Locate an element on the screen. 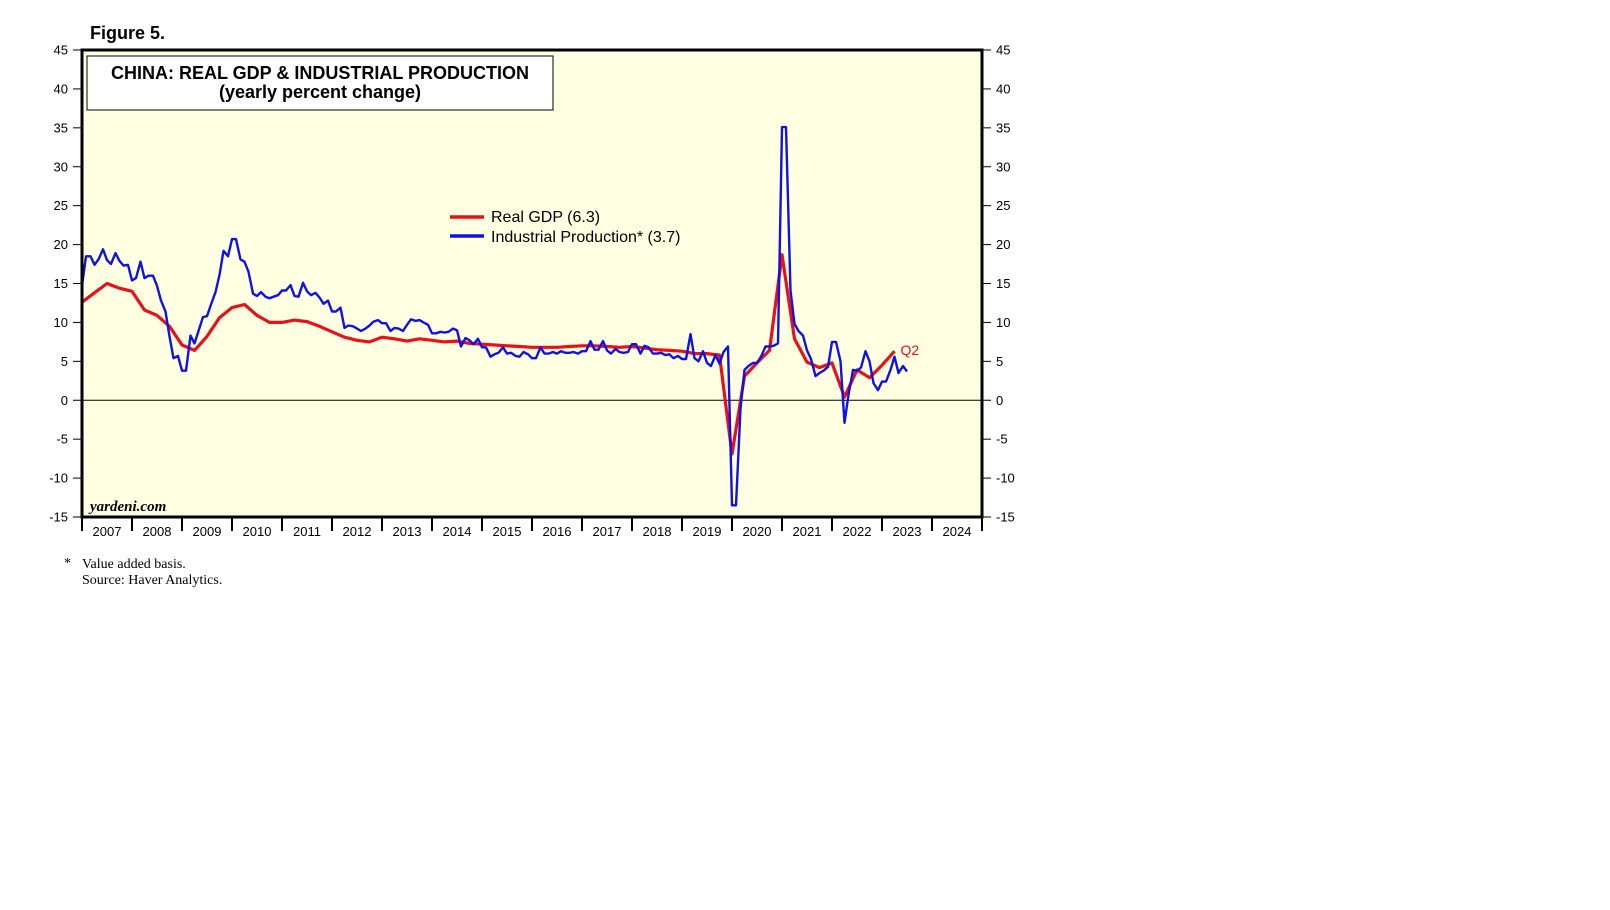 The image size is (1610, 910). footnote: Value added basis. is located at coordinates (134, 564).